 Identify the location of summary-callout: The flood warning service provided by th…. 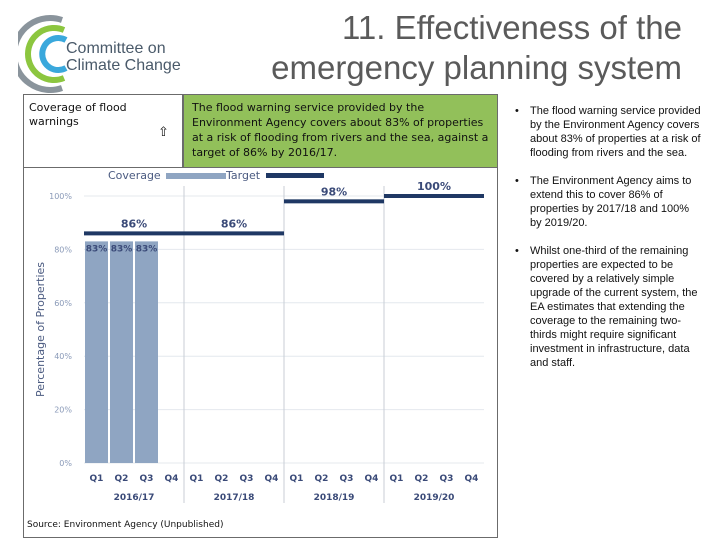
(340, 131).